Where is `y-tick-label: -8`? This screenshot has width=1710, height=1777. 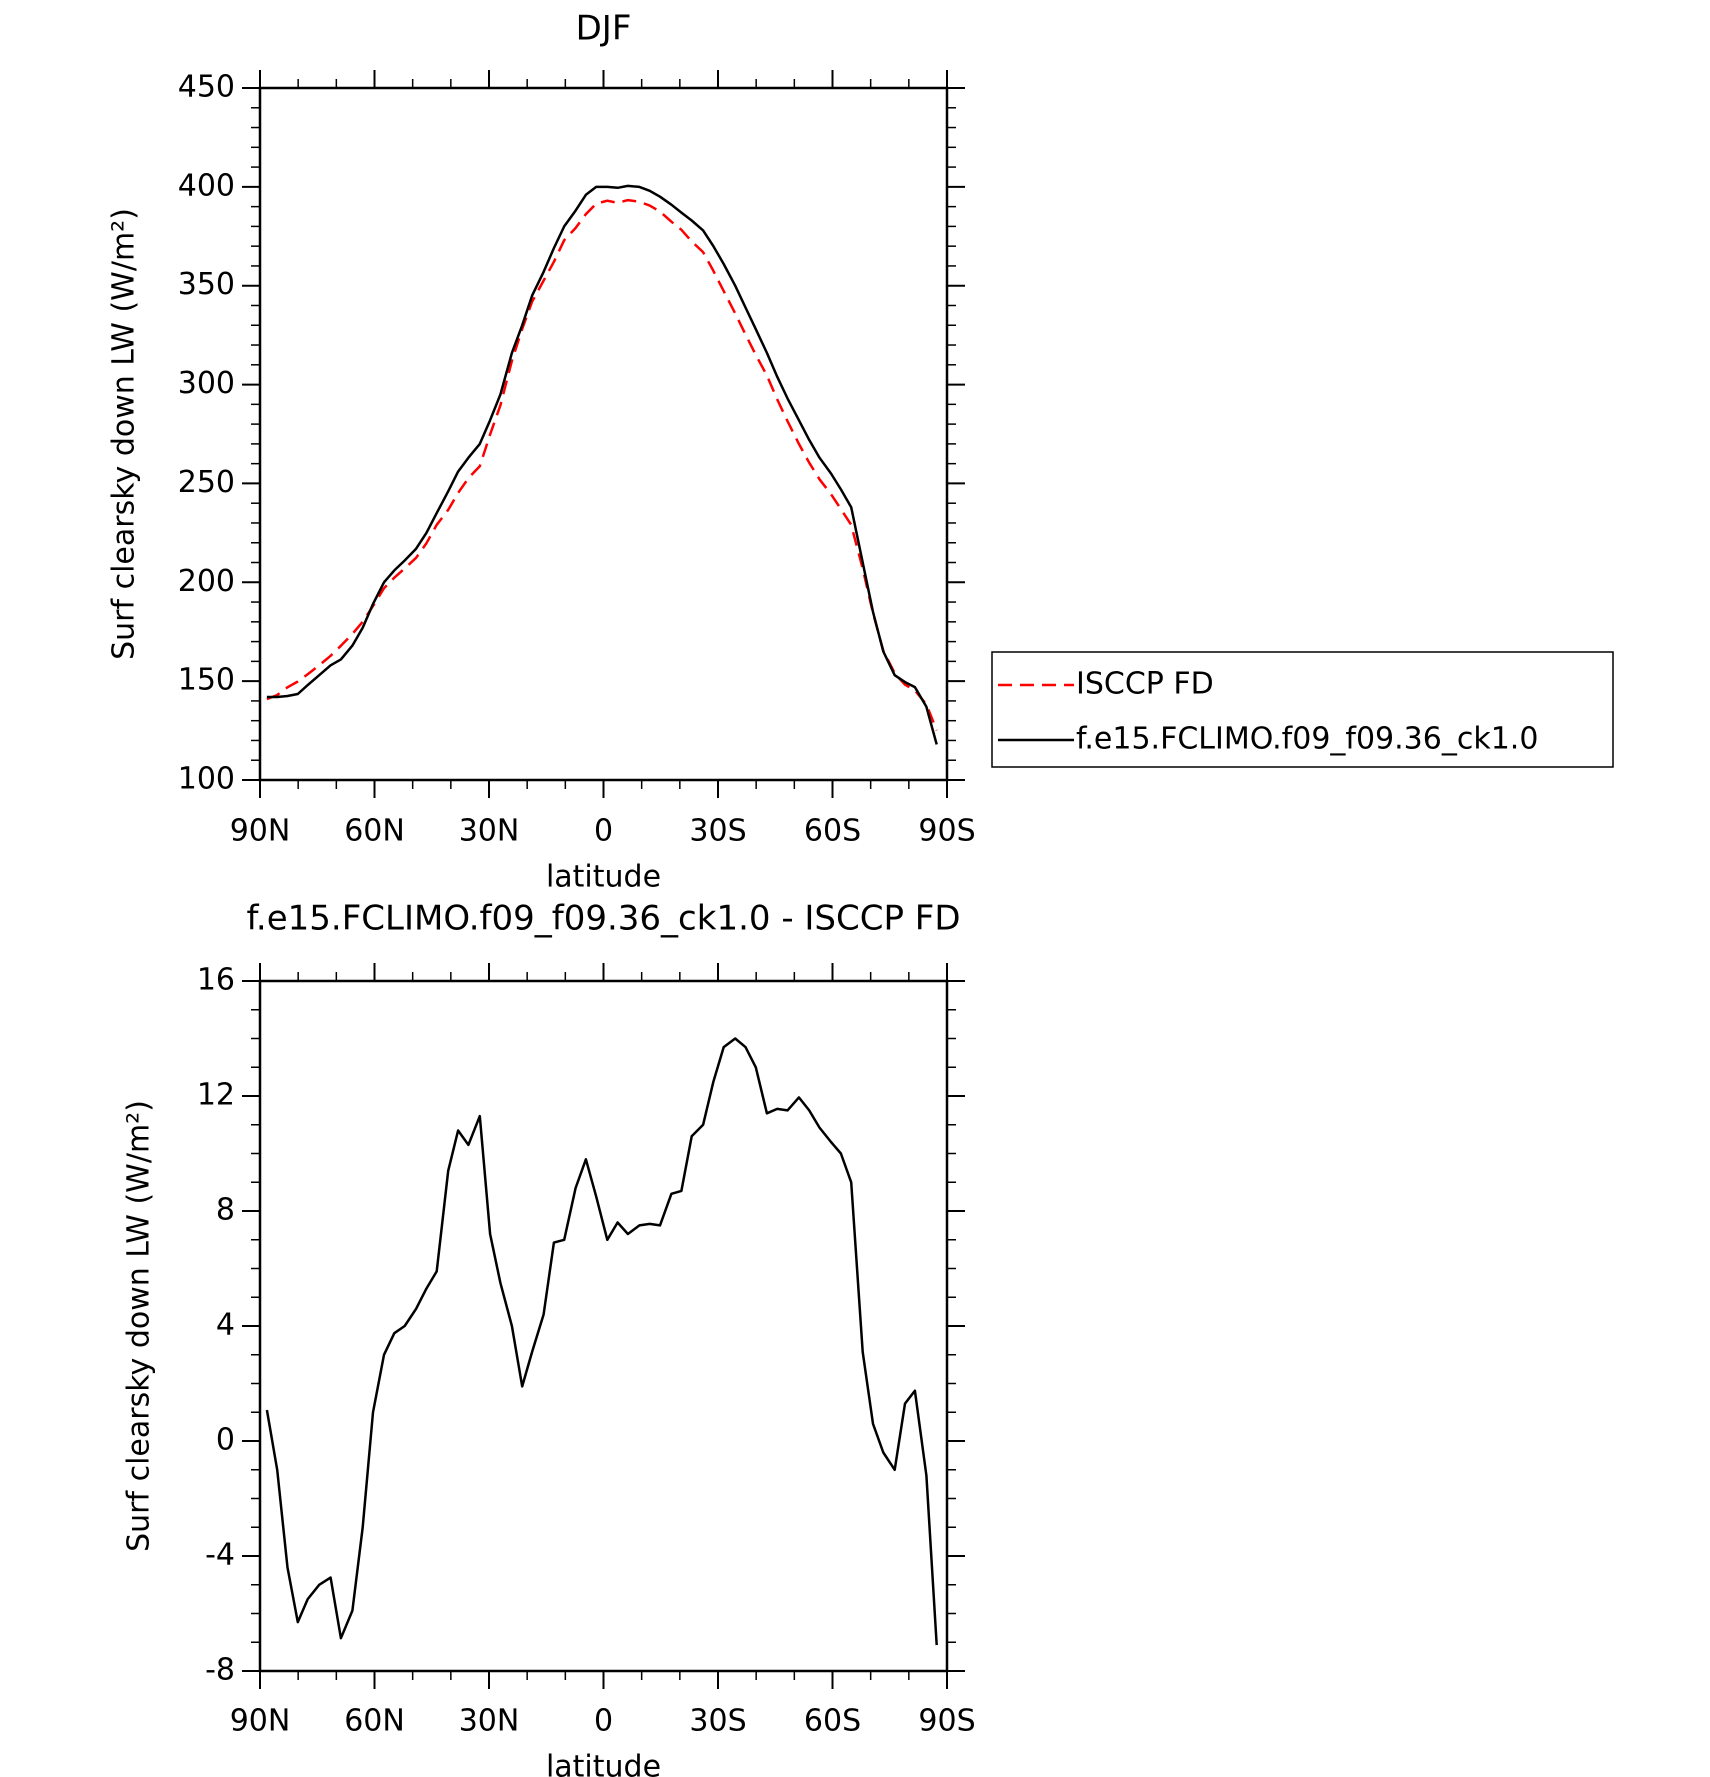 y-tick-label: -8 is located at coordinates (220, 1670).